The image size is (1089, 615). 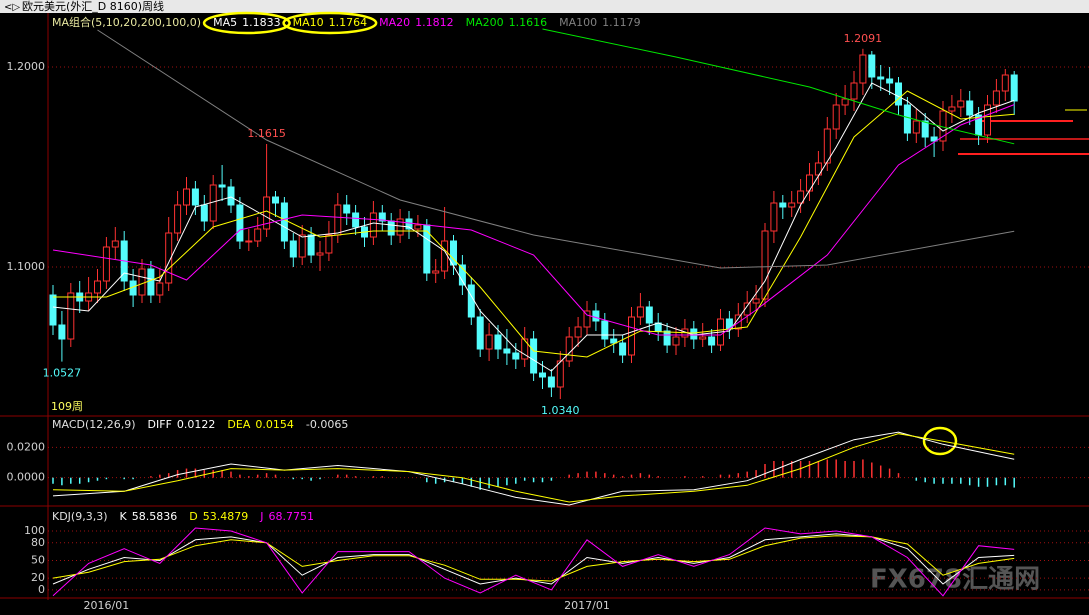 I want to click on window-icon: <▷, so click(x=12, y=7).